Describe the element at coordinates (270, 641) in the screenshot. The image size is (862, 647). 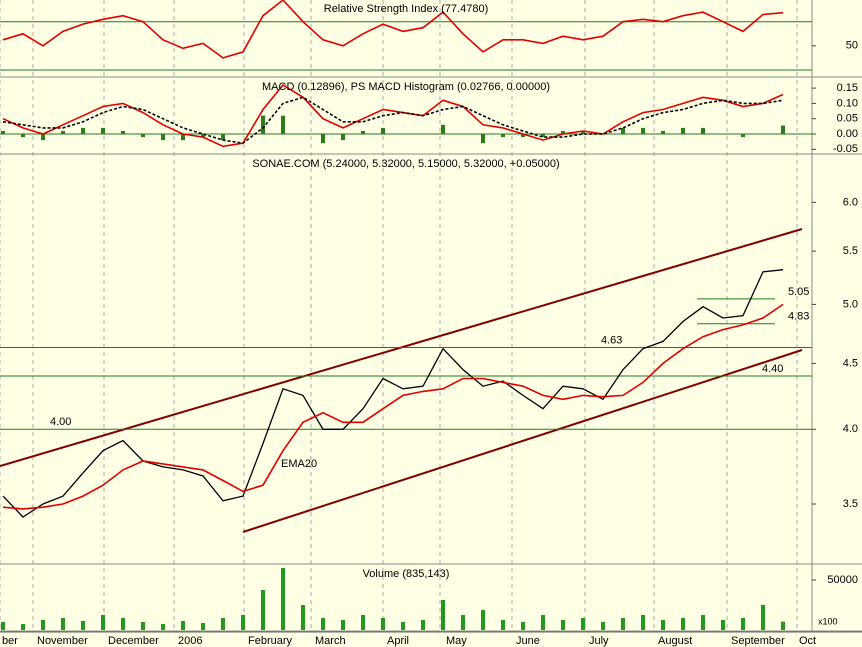
I see `x-tick-label: February` at that location.